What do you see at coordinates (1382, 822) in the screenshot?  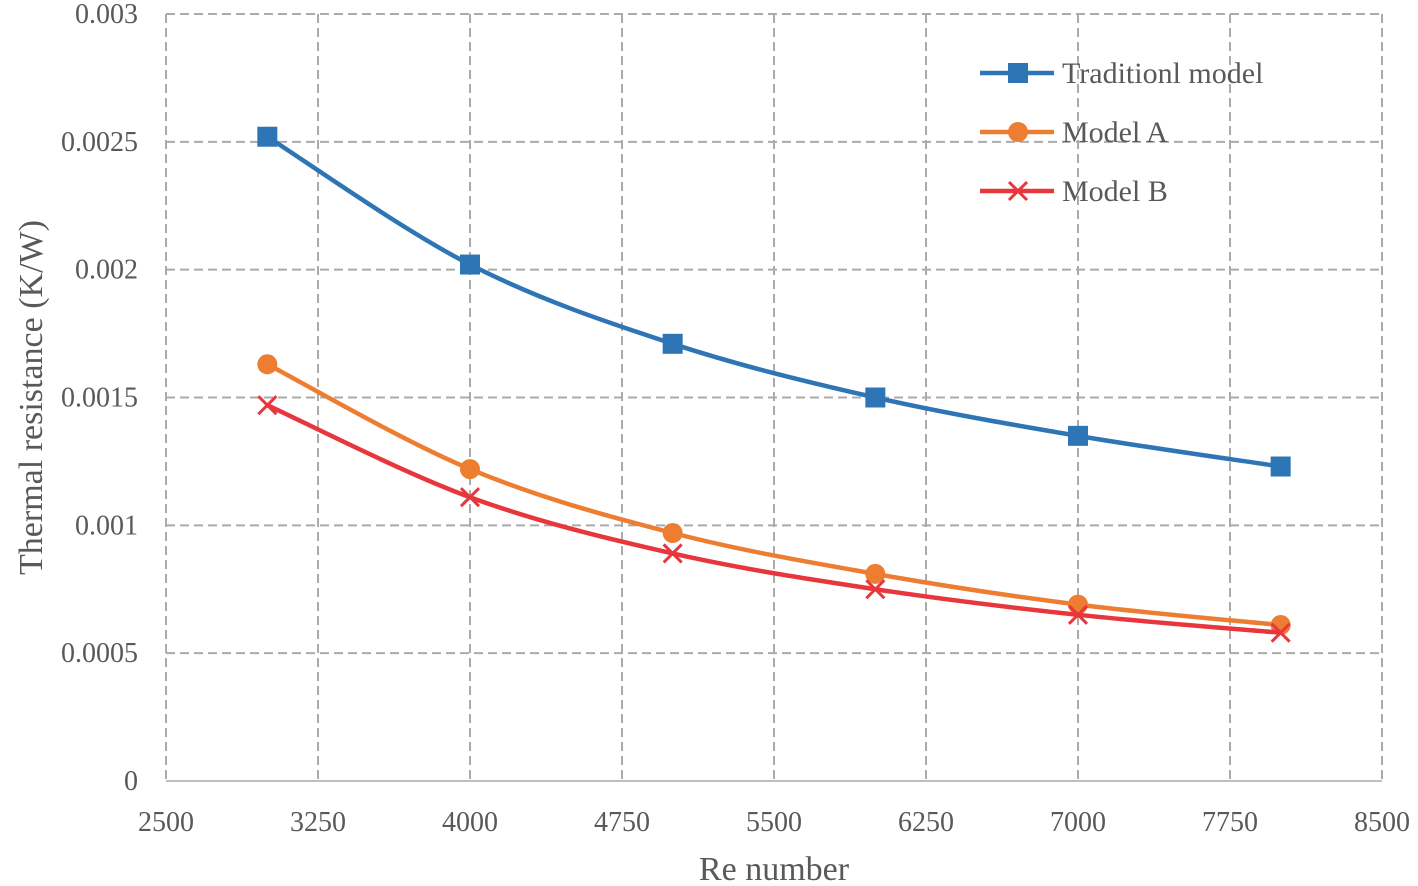 I see `x-tick-label: 8500` at bounding box center [1382, 822].